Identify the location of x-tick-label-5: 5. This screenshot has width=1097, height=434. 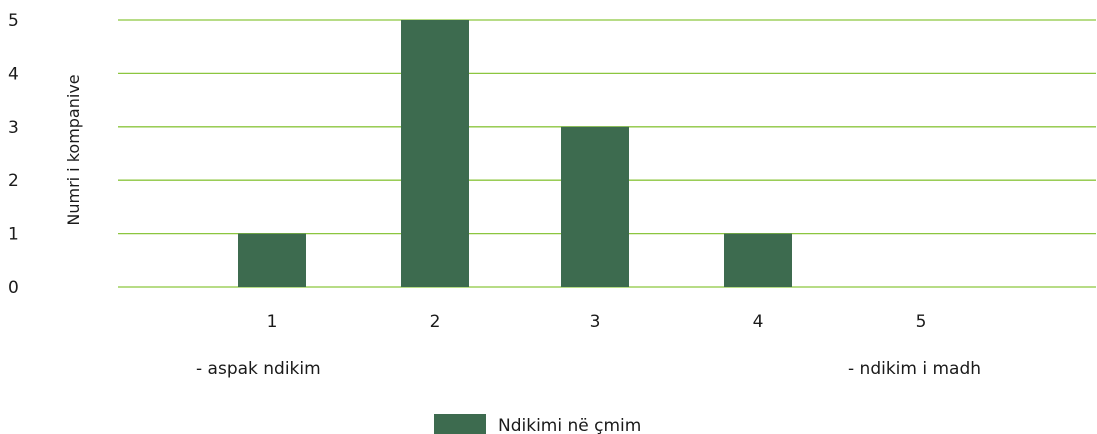
(921, 322).